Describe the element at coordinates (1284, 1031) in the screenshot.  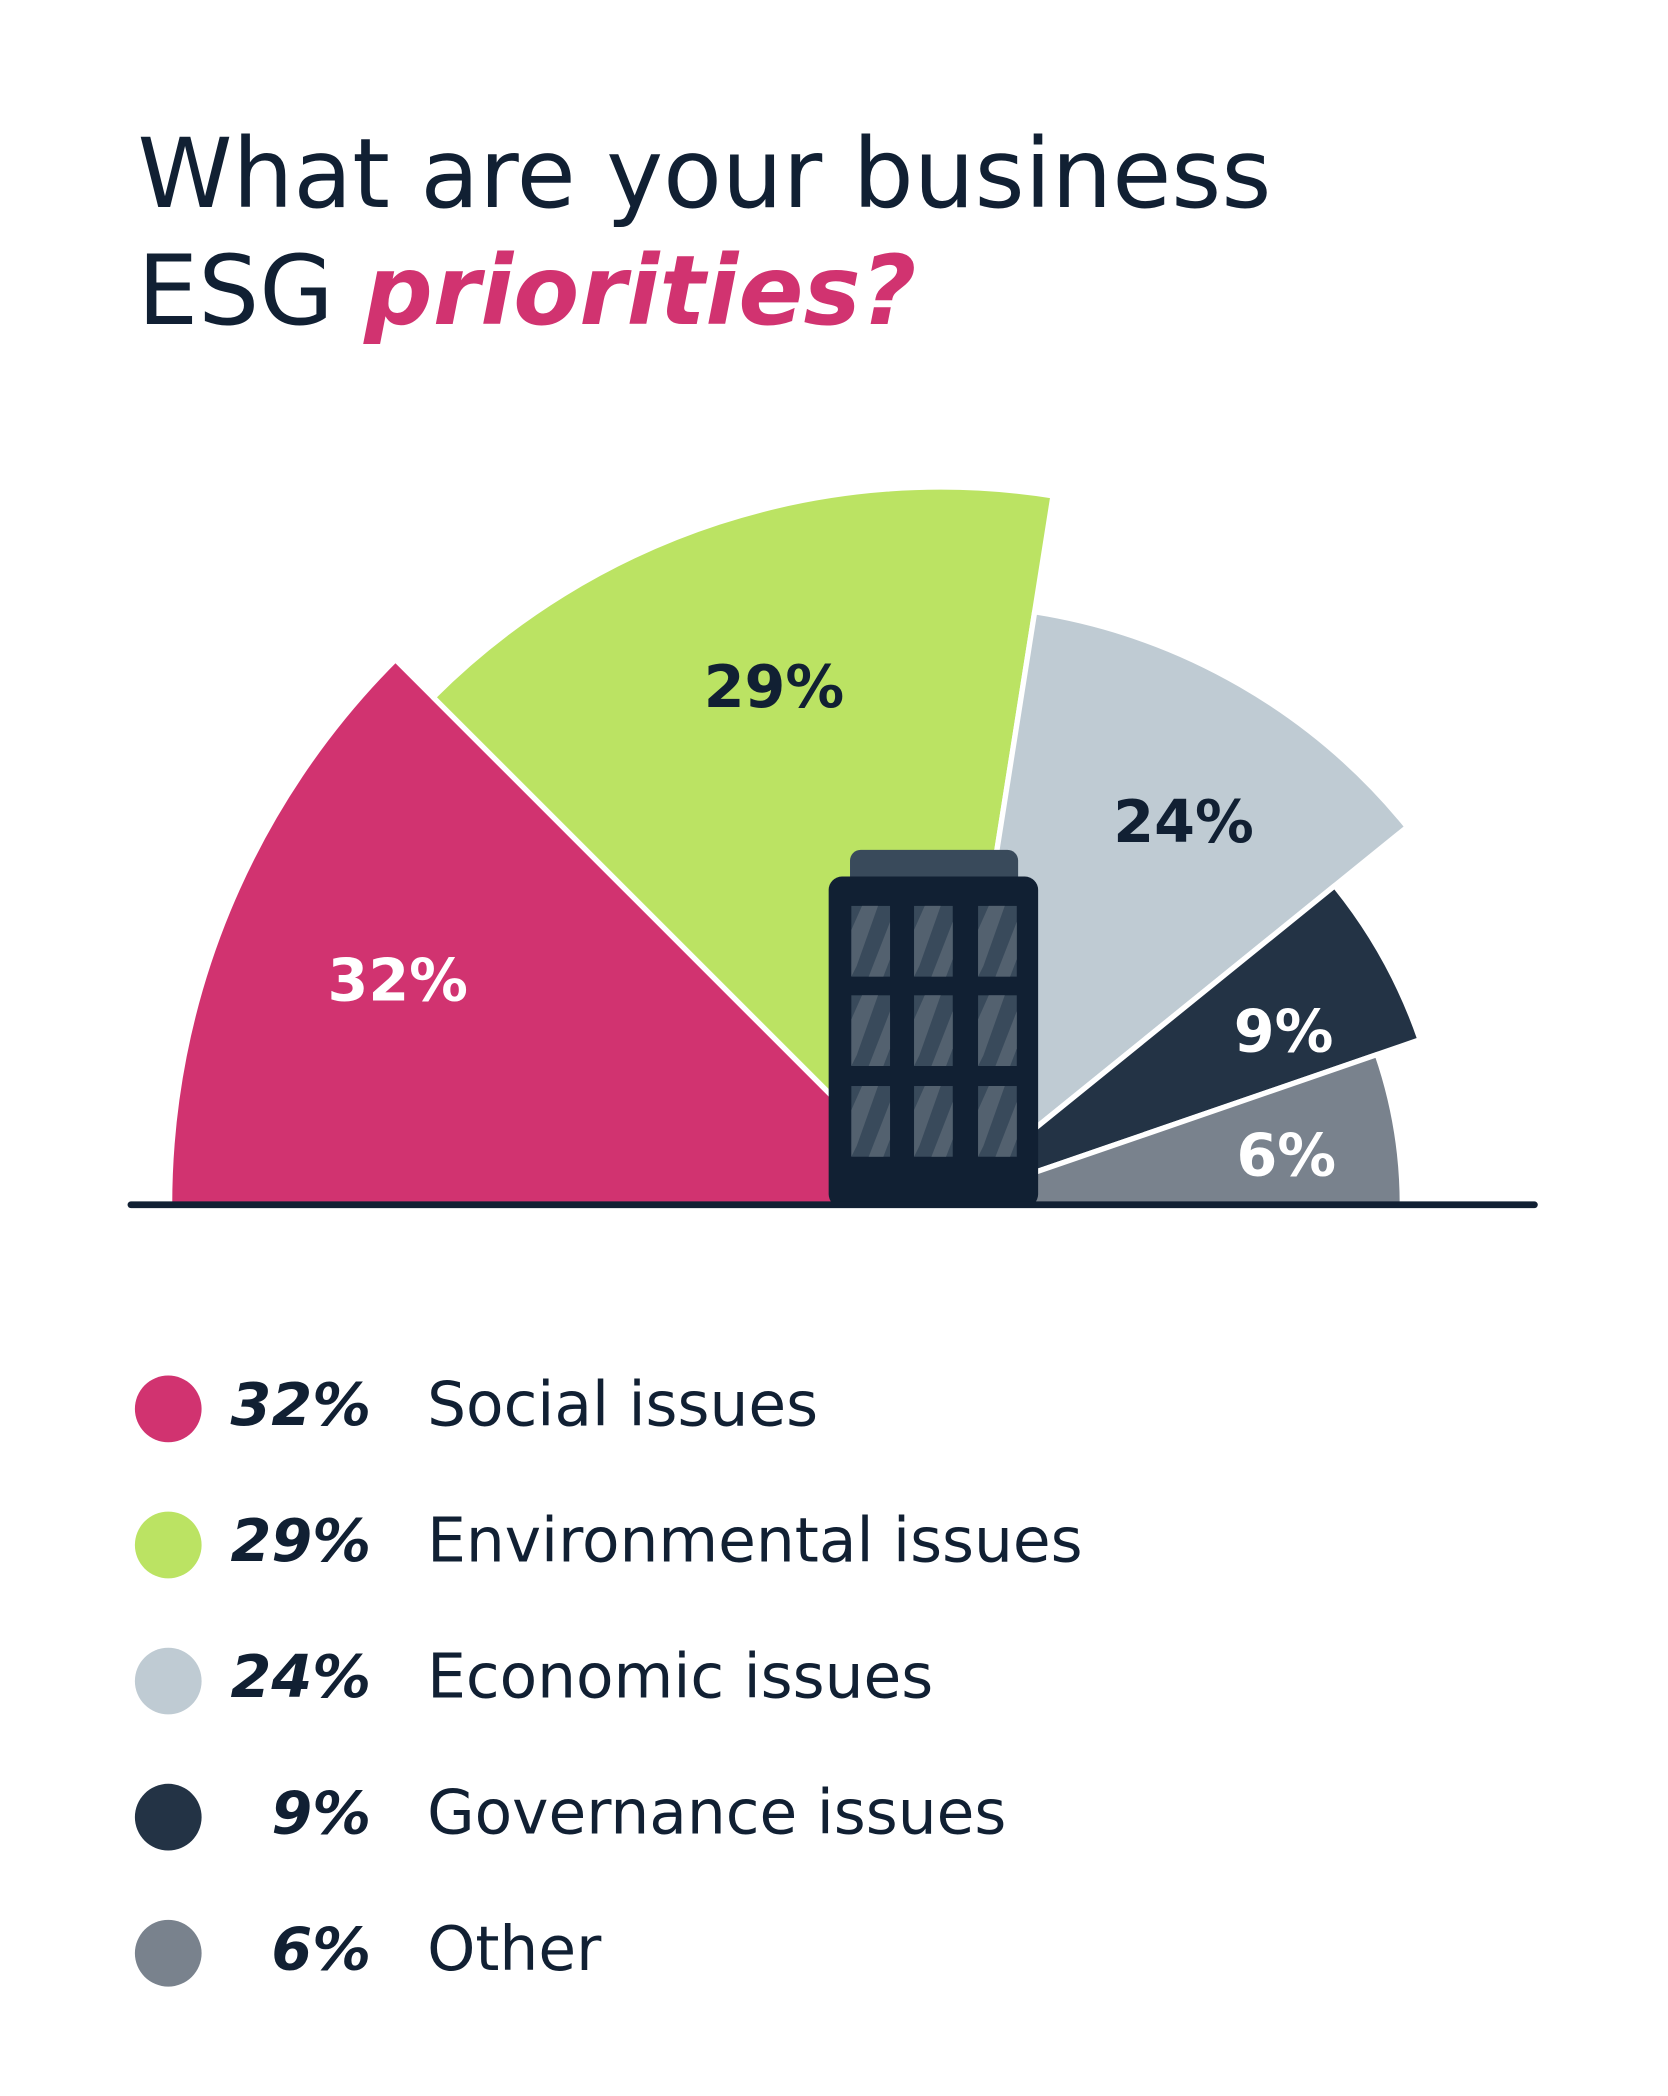
I see `slice-label-governance-issues: 9%` at that location.